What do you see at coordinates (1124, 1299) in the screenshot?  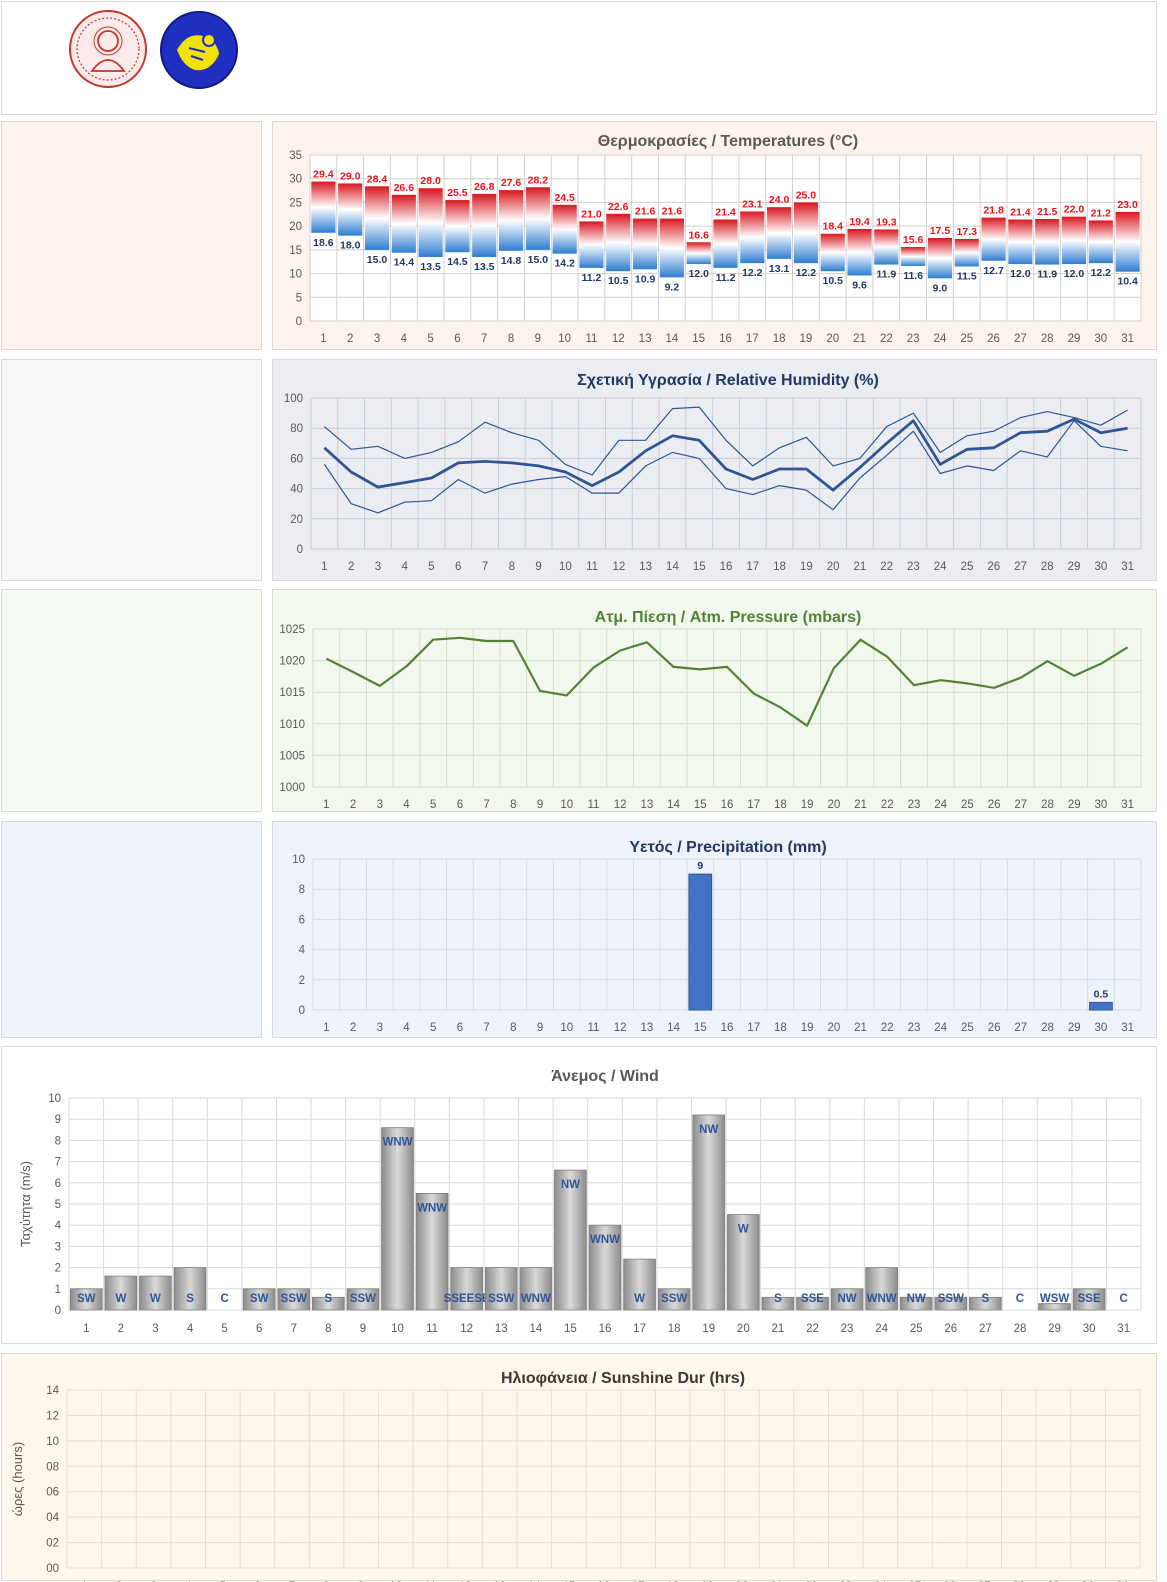 I see `wind-direction-label: C` at bounding box center [1124, 1299].